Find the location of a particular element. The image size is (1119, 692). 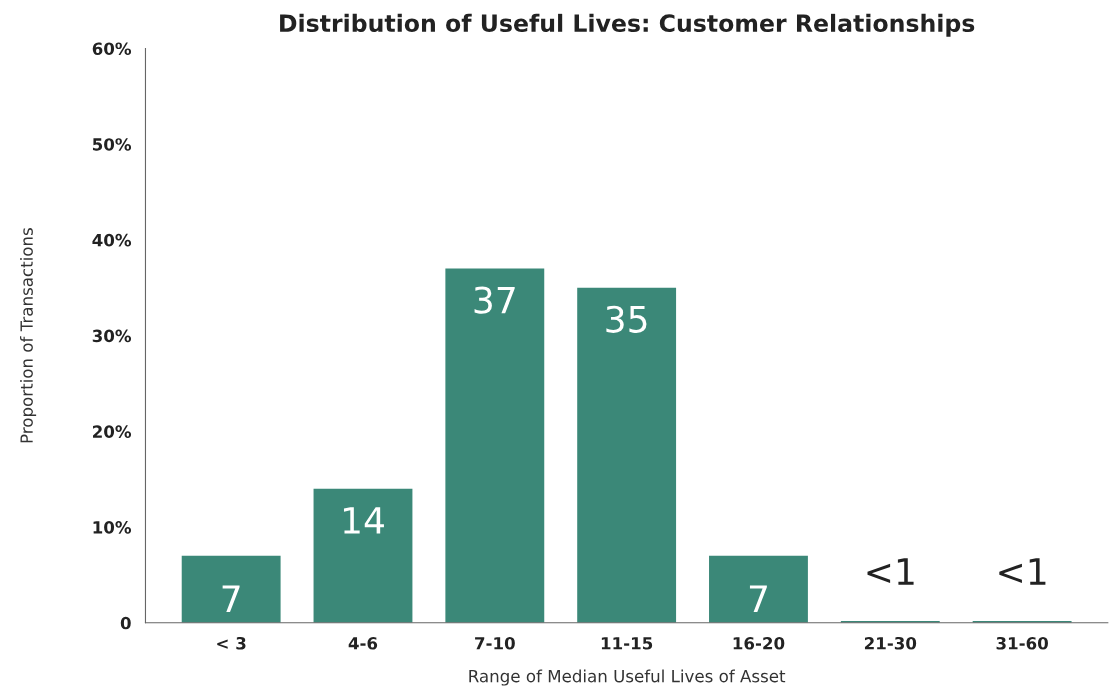

chart-title: Distribution of Useful Lives: Customer Relationships is located at coordinates (627, 25).